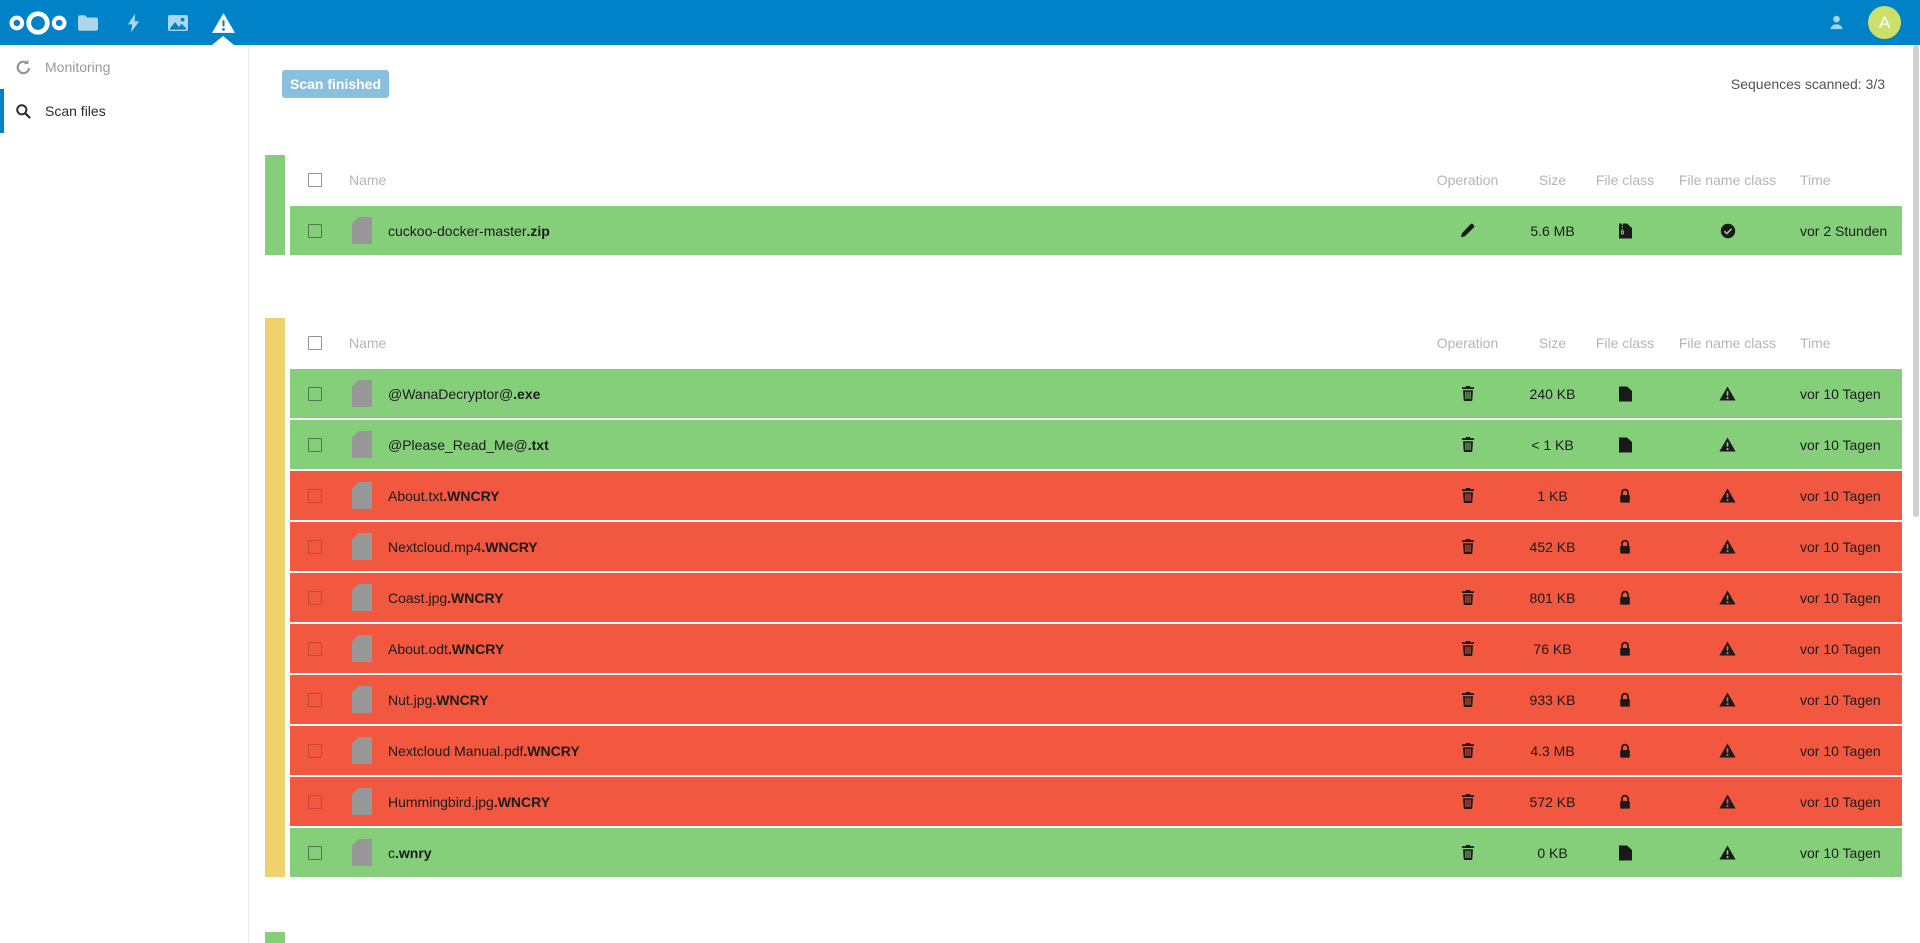 The image size is (1920, 943). What do you see at coordinates (418, 597) in the screenshot?
I see `file-name-base: Coast.jpg` at bounding box center [418, 597].